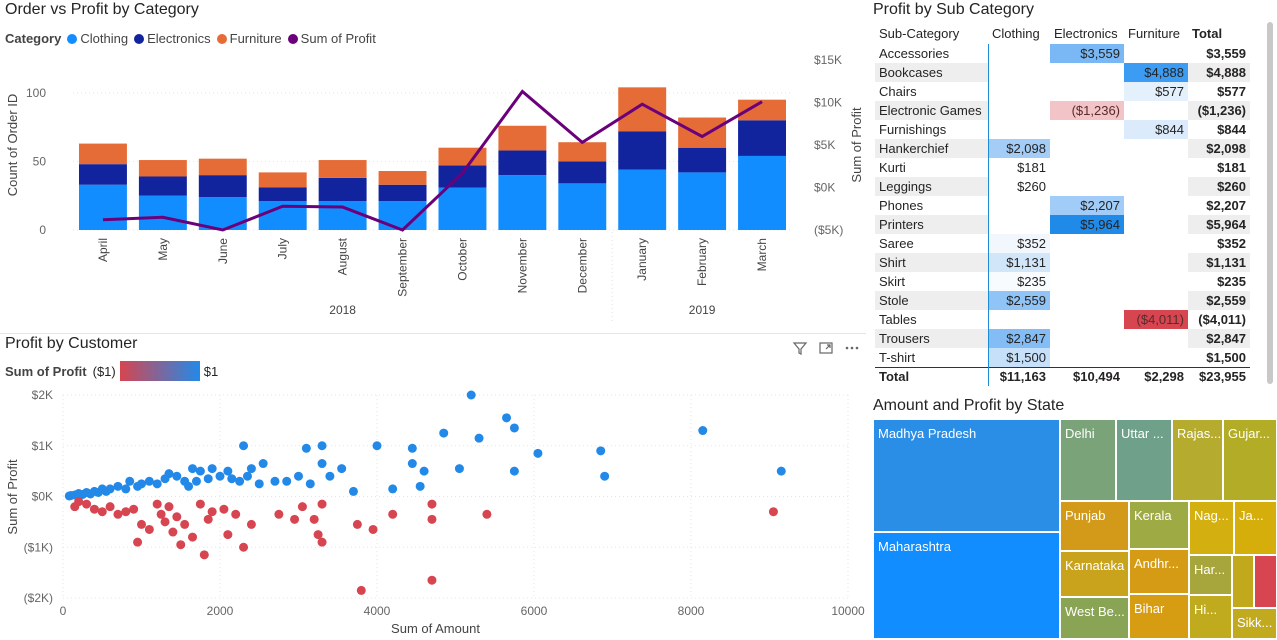 Image resolution: width=1277 pixels, height=640 pixels. What do you see at coordinates (1087, 110) in the screenshot?
I see `cell-electronics: ($1,236)` at bounding box center [1087, 110].